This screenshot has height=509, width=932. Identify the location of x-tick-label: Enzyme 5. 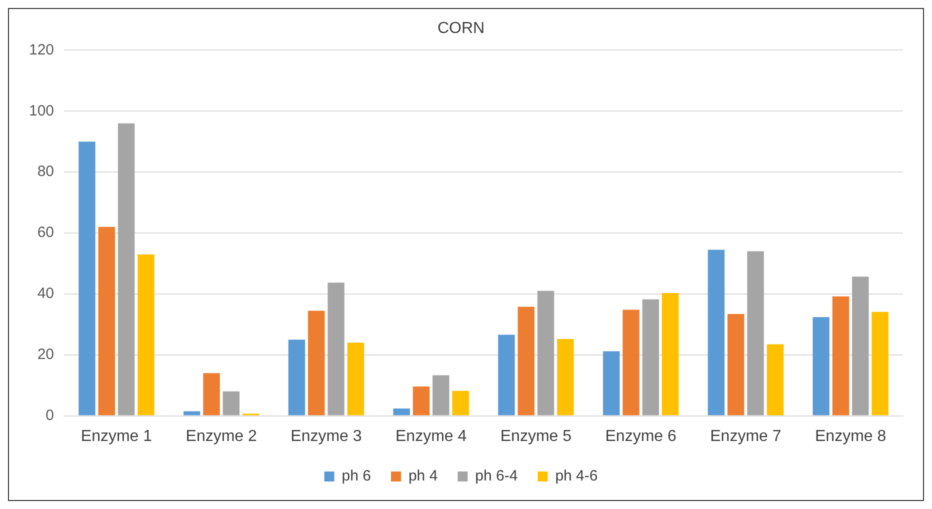
(536, 436).